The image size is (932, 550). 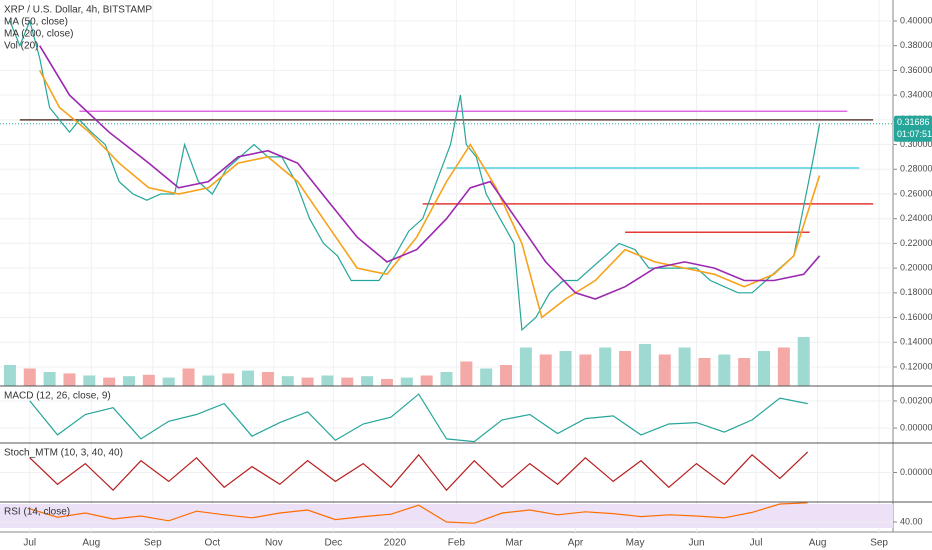 What do you see at coordinates (916, 267) in the screenshot?
I see `y-tick-label: 0.20000` at bounding box center [916, 267].